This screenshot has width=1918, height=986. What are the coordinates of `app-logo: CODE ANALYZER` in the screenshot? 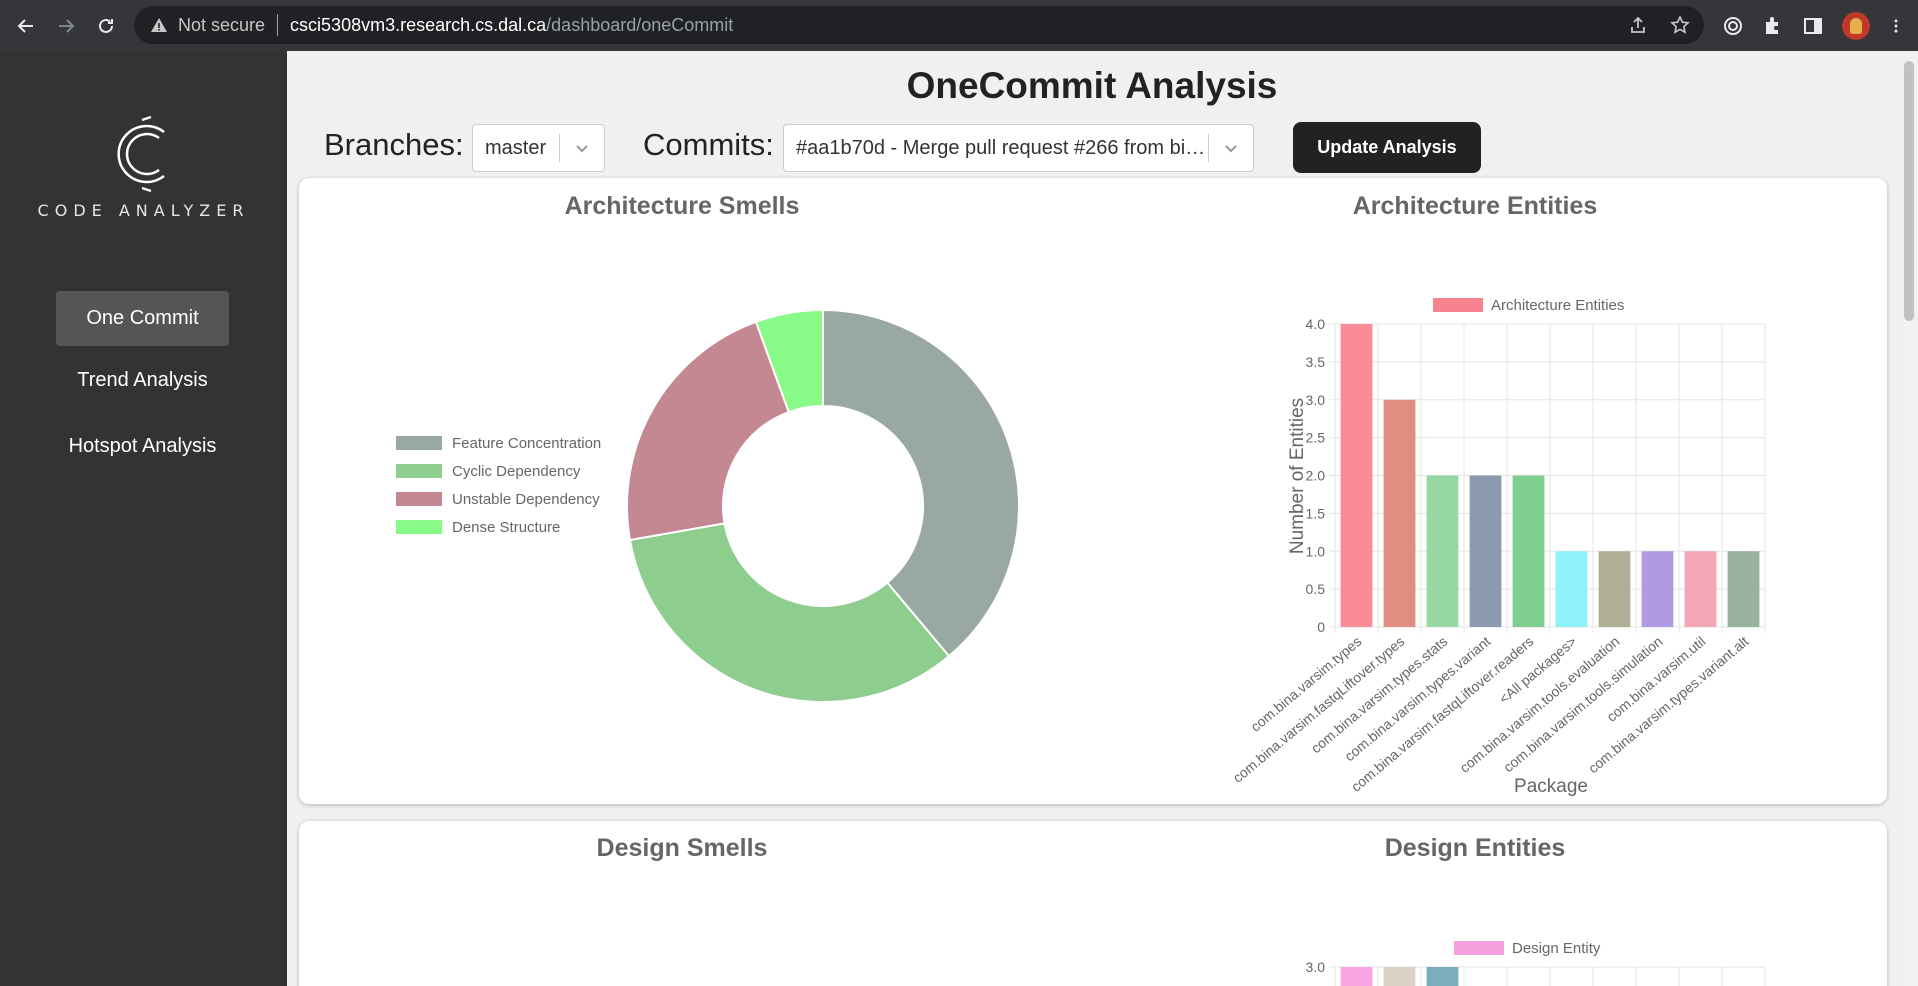 It's located at (143, 167).